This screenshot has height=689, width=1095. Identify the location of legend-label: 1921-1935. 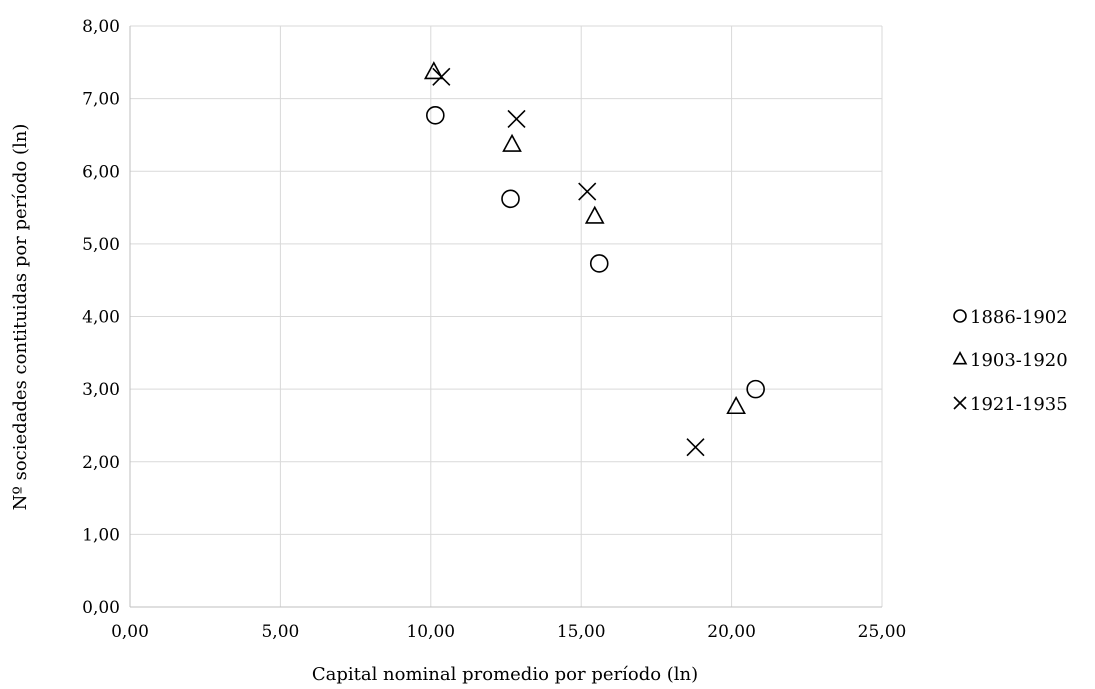
(1019, 404).